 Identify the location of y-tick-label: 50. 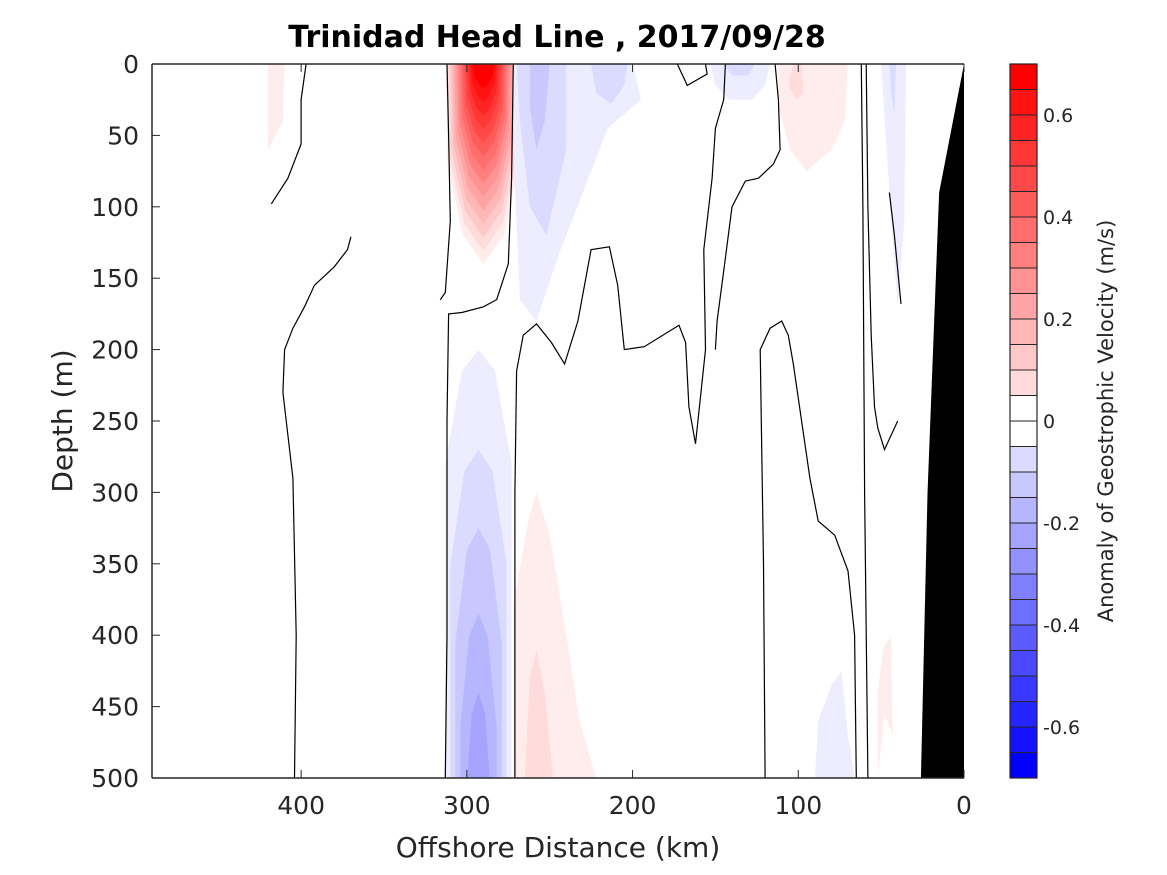
(123, 135).